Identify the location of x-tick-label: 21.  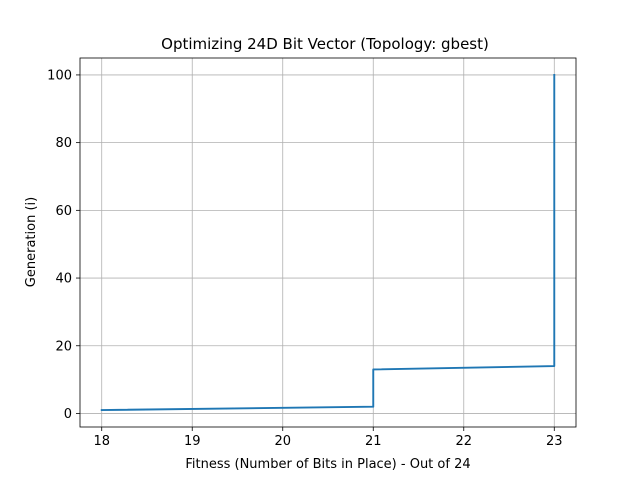
(373, 441).